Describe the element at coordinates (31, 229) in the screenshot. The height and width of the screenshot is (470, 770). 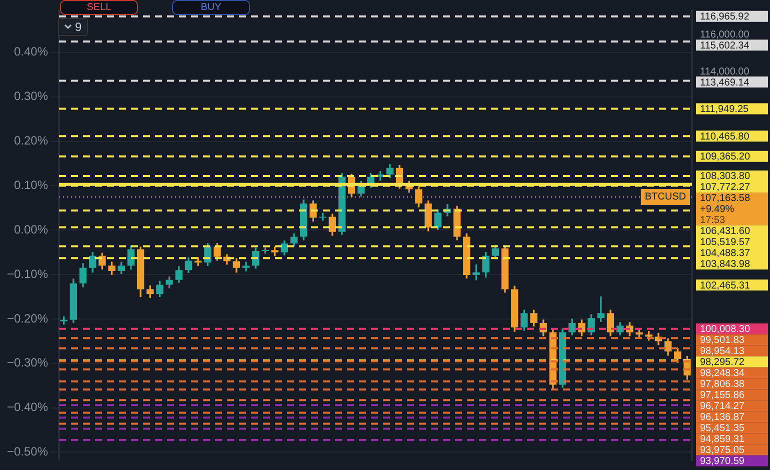
I see `y-tick-label: 0.00%` at that location.